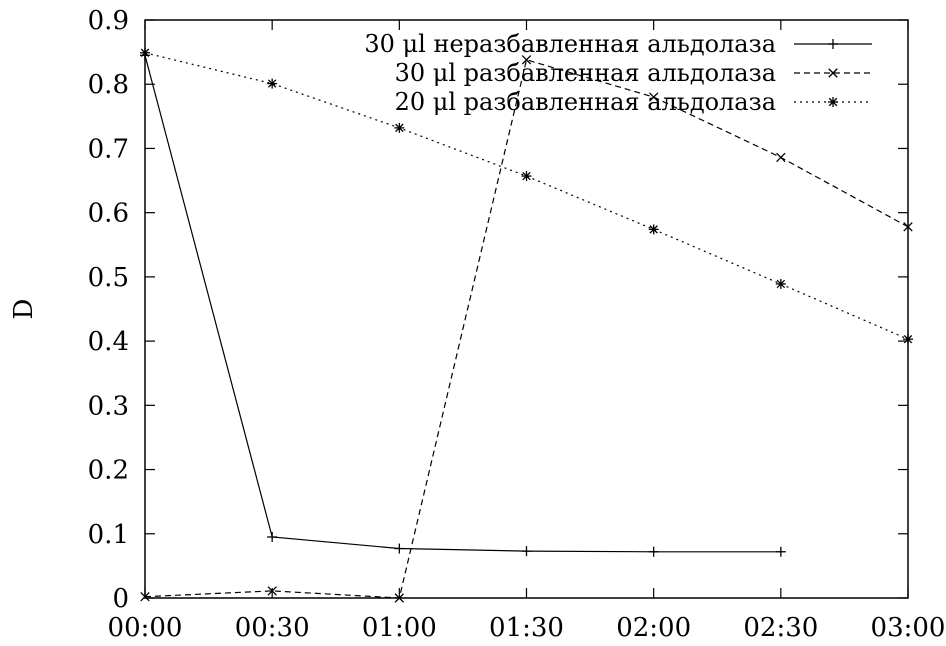 This screenshot has height=646, width=946. I want to click on y-tick-label: 0, so click(120, 599).